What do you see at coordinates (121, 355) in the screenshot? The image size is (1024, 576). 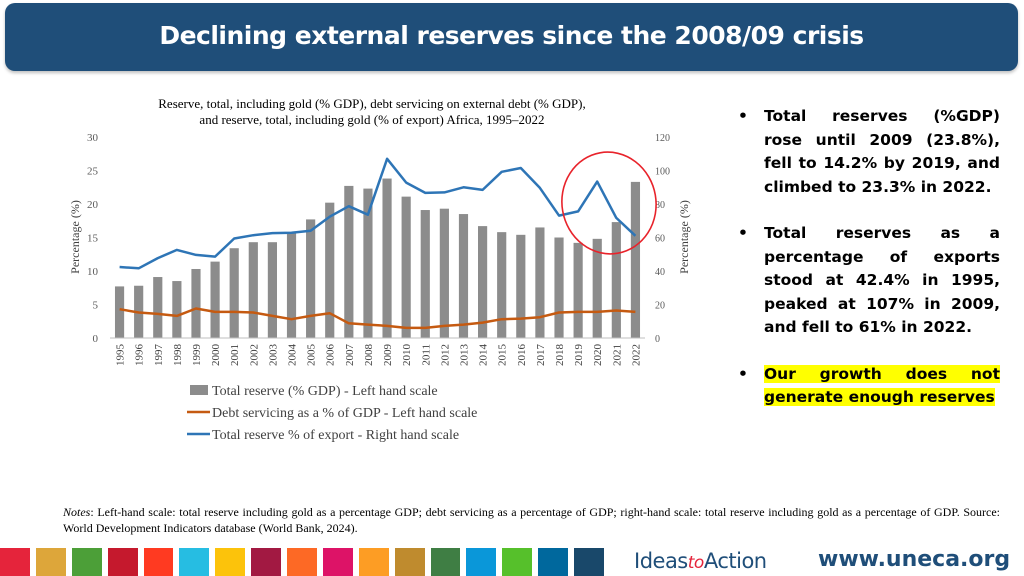 I see `x-tick-label: 1995` at bounding box center [121, 355].